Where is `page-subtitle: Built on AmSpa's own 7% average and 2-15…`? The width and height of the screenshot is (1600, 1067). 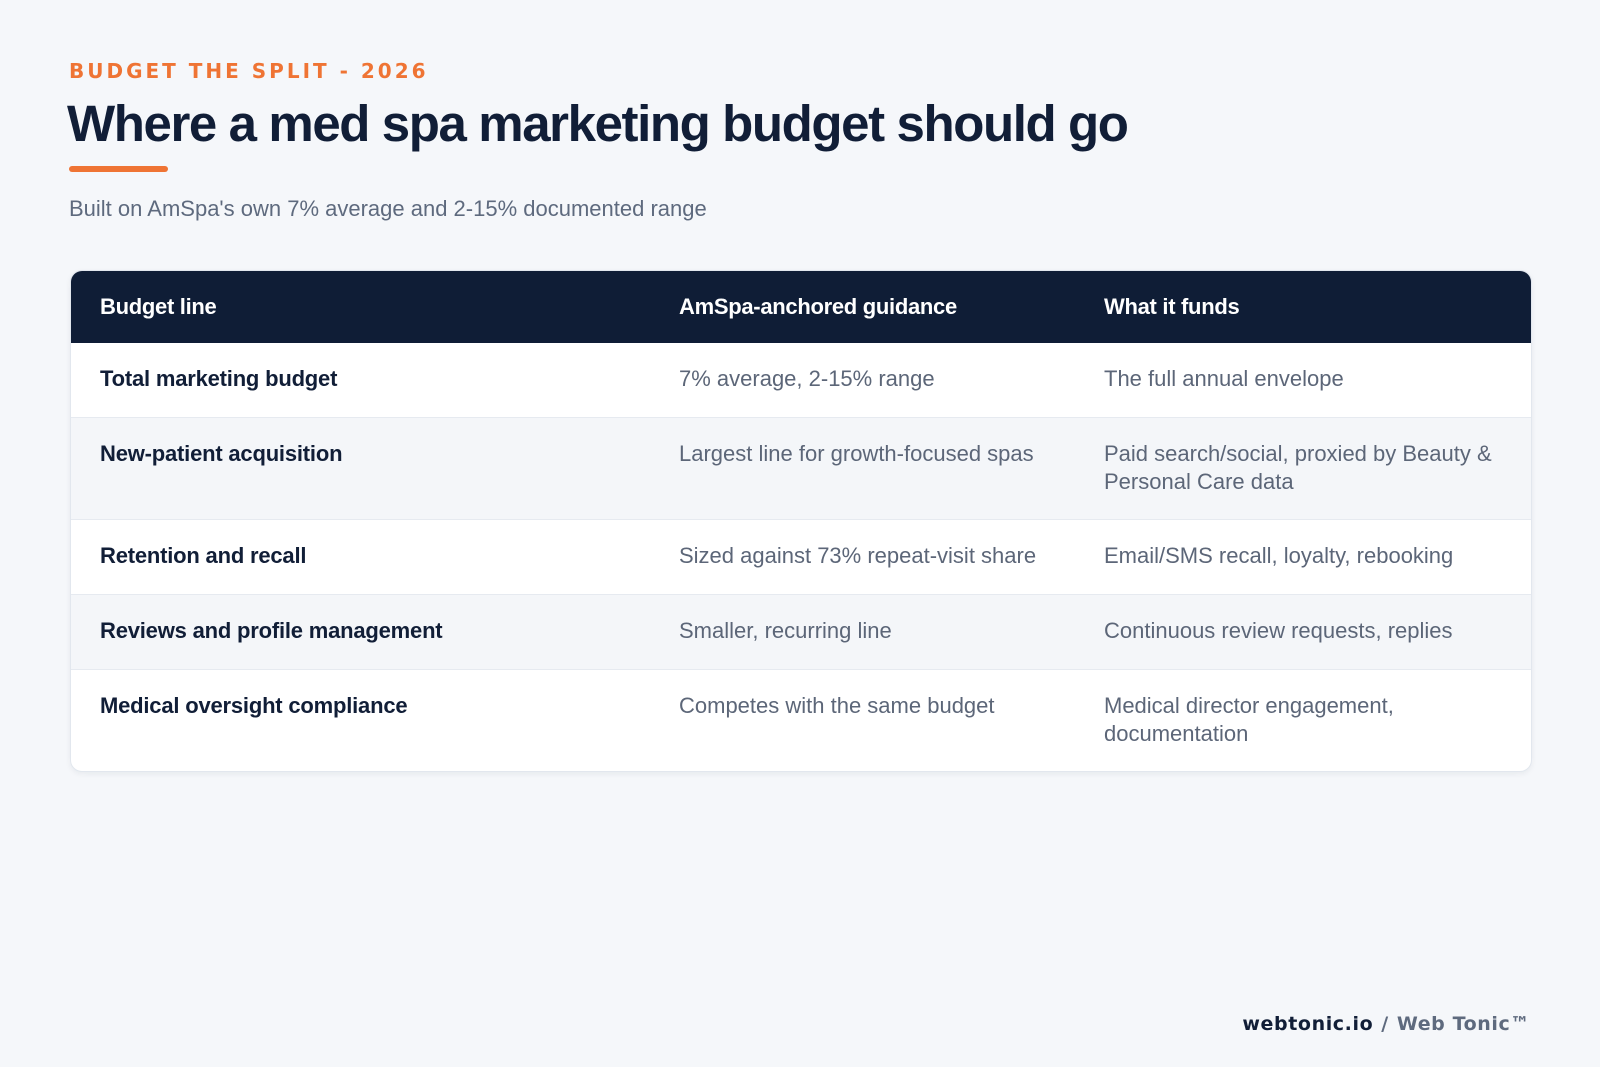
page-subtitle: Built on AmSpa's own 7% average and 2-15… is located at coordinates (388, 208).